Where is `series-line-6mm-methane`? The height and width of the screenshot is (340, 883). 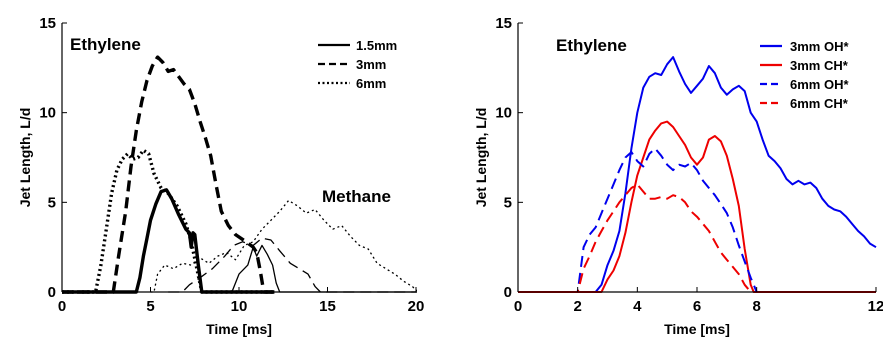
series-line-6mm-methane is located at coordinates (283, 246).